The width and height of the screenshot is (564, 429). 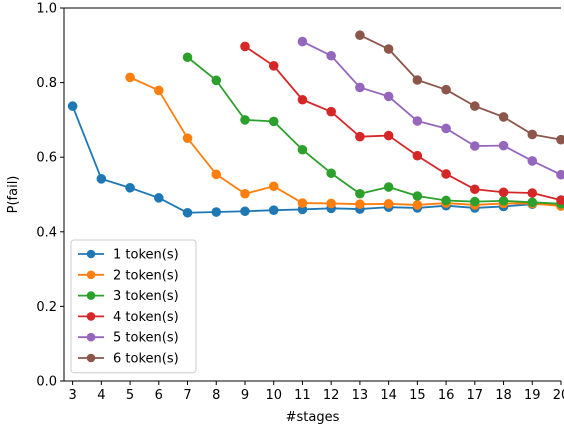 I want to click on y-tick-label: 0.8, so click(x=46, y=83).